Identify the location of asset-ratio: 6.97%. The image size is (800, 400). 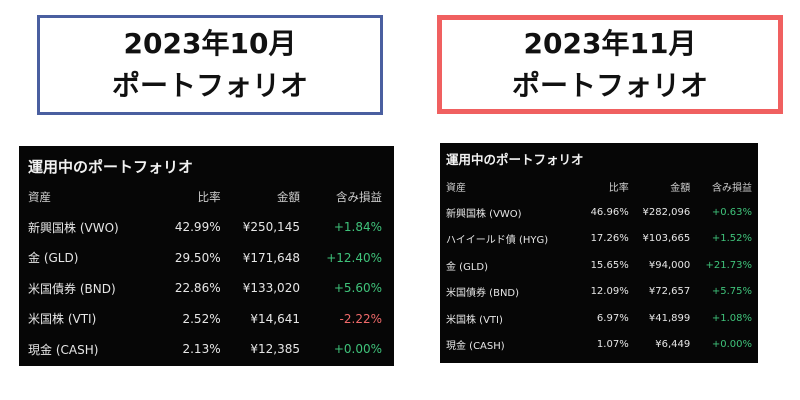
(612, 318).